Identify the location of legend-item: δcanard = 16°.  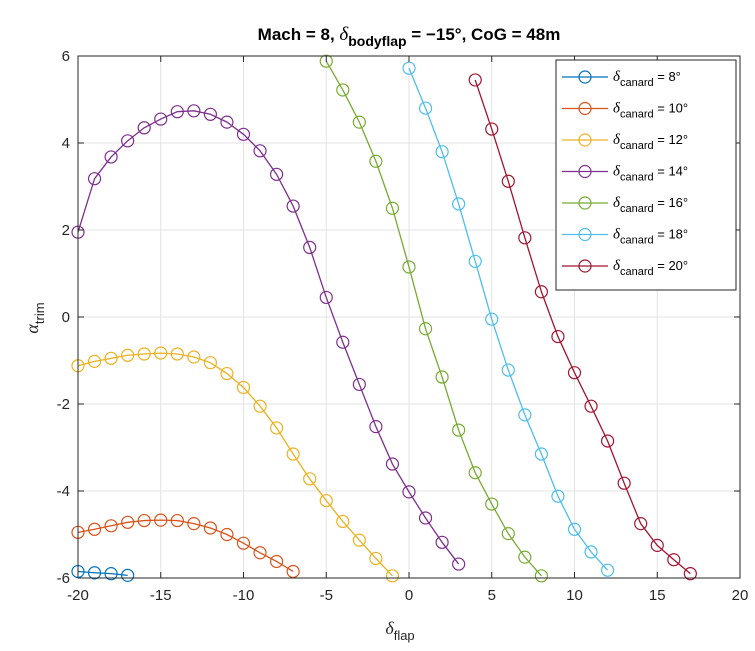
(625, 205).